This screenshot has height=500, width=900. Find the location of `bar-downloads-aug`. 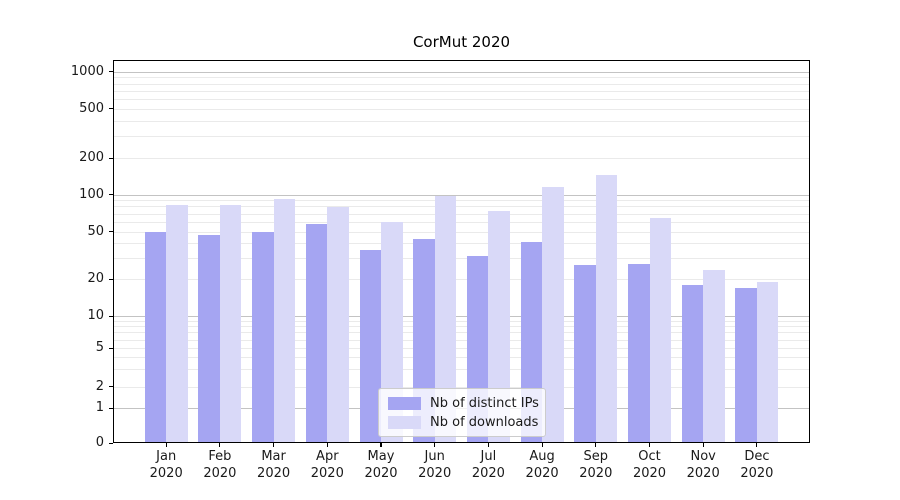

bar-downloads-aug is located at coordinates (553, 315).